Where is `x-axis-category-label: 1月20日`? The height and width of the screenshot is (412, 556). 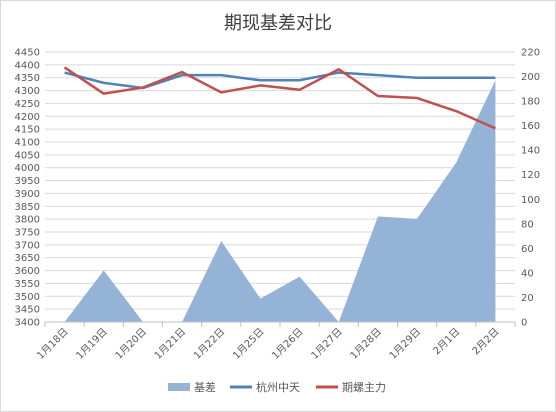
x-axis-category-label: 1月20日 is located at coordinates (131, 344).